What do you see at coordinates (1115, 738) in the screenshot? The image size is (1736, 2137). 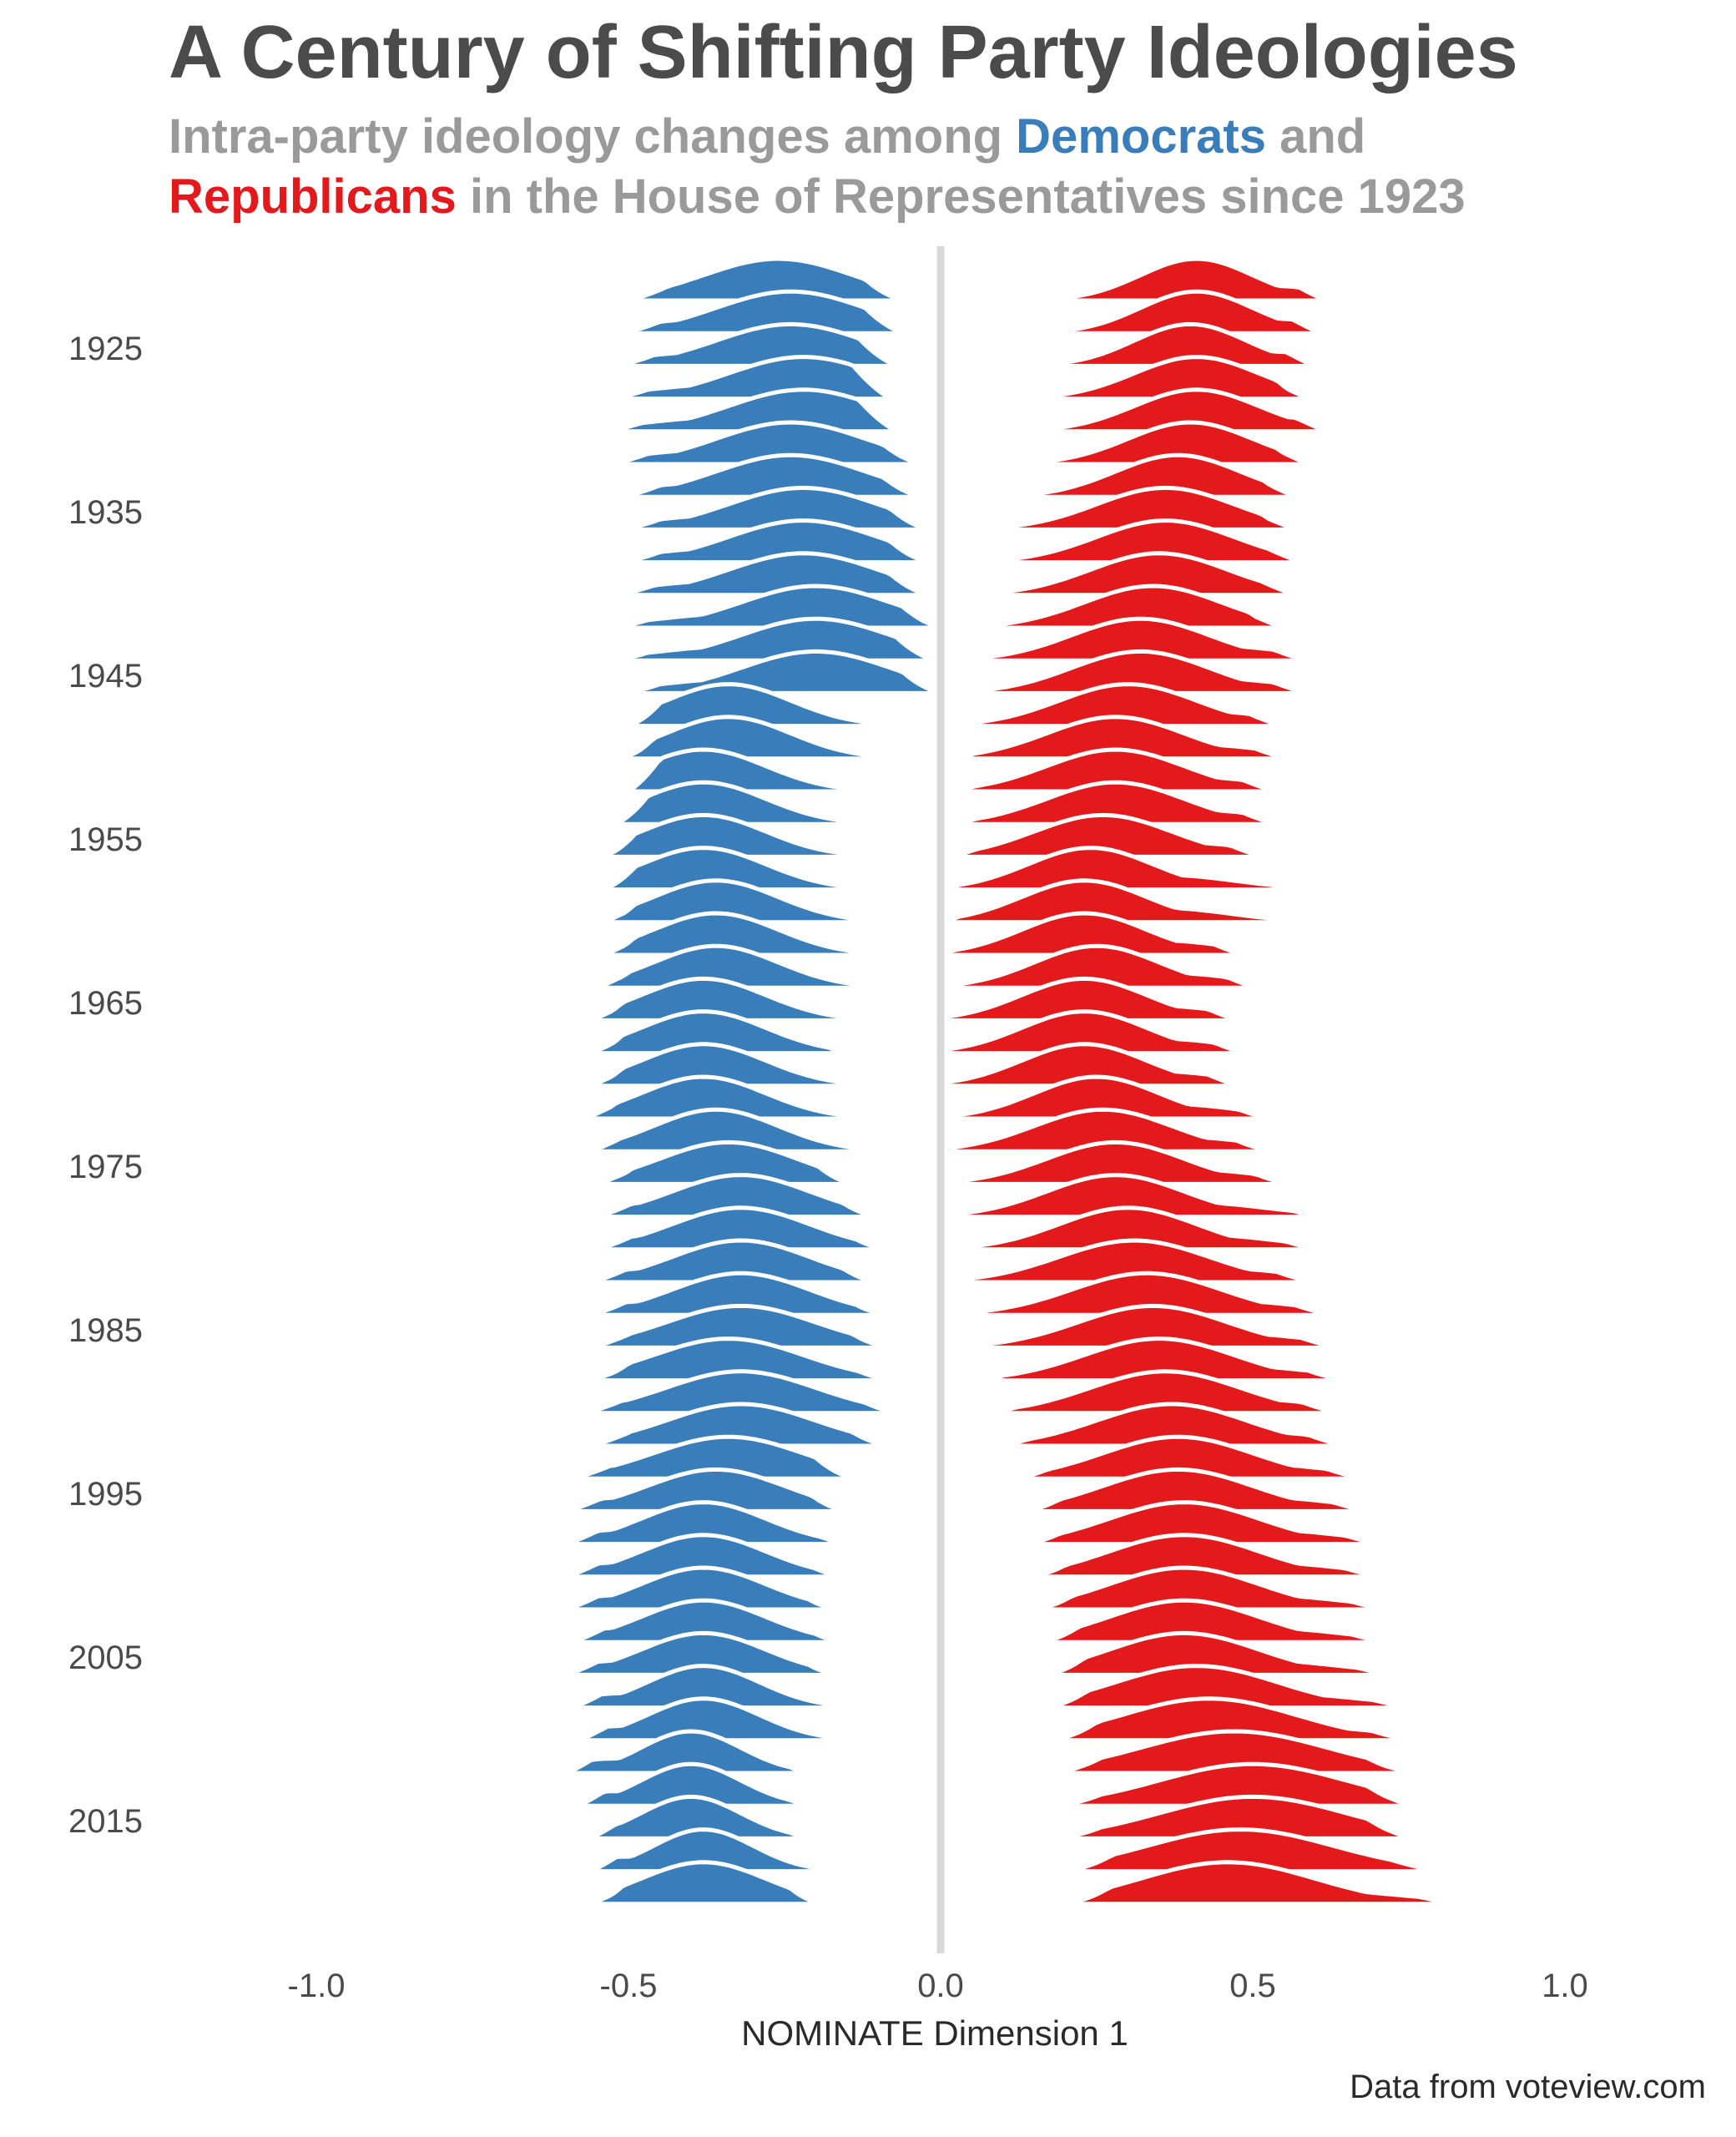 I see `ridge-republicans-1951` at bounding box center [1115, 738].